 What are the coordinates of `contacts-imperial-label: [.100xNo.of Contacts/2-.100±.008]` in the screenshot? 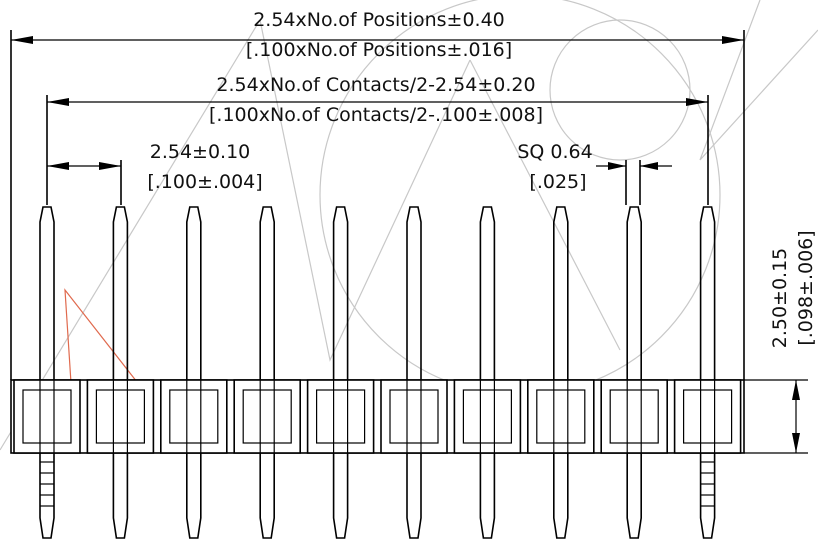 It's located at (376, 115).